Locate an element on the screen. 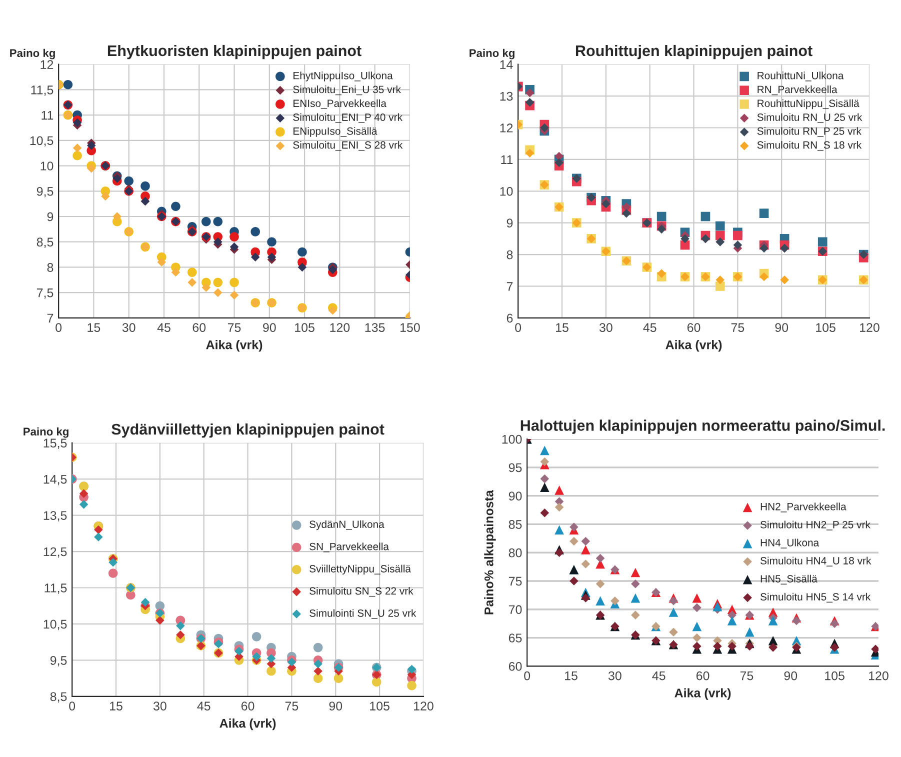 The height and width of the screenshot is (757, 901). legend-label: RouhittuNi_Ulkona is located at coordinates (801, 77).